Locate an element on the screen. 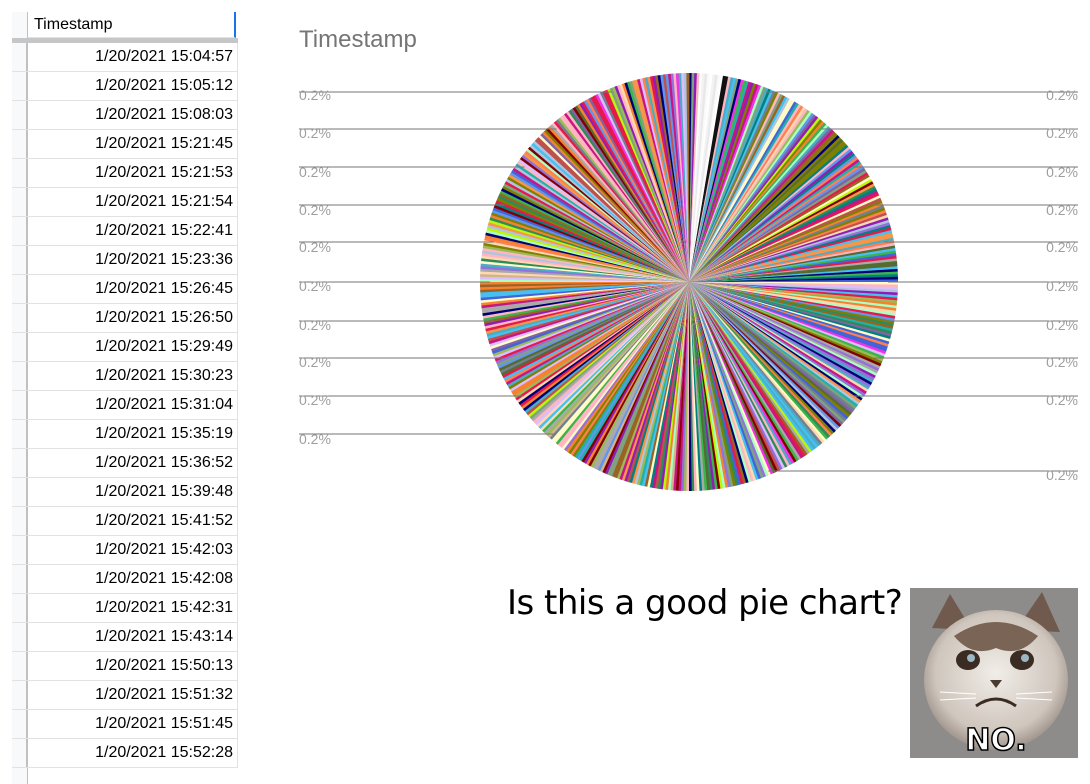 The height and width of the screenshot is (784, 1090). table-row: 1/20/2021 15:30:23 is located at coordinates (125, 376).